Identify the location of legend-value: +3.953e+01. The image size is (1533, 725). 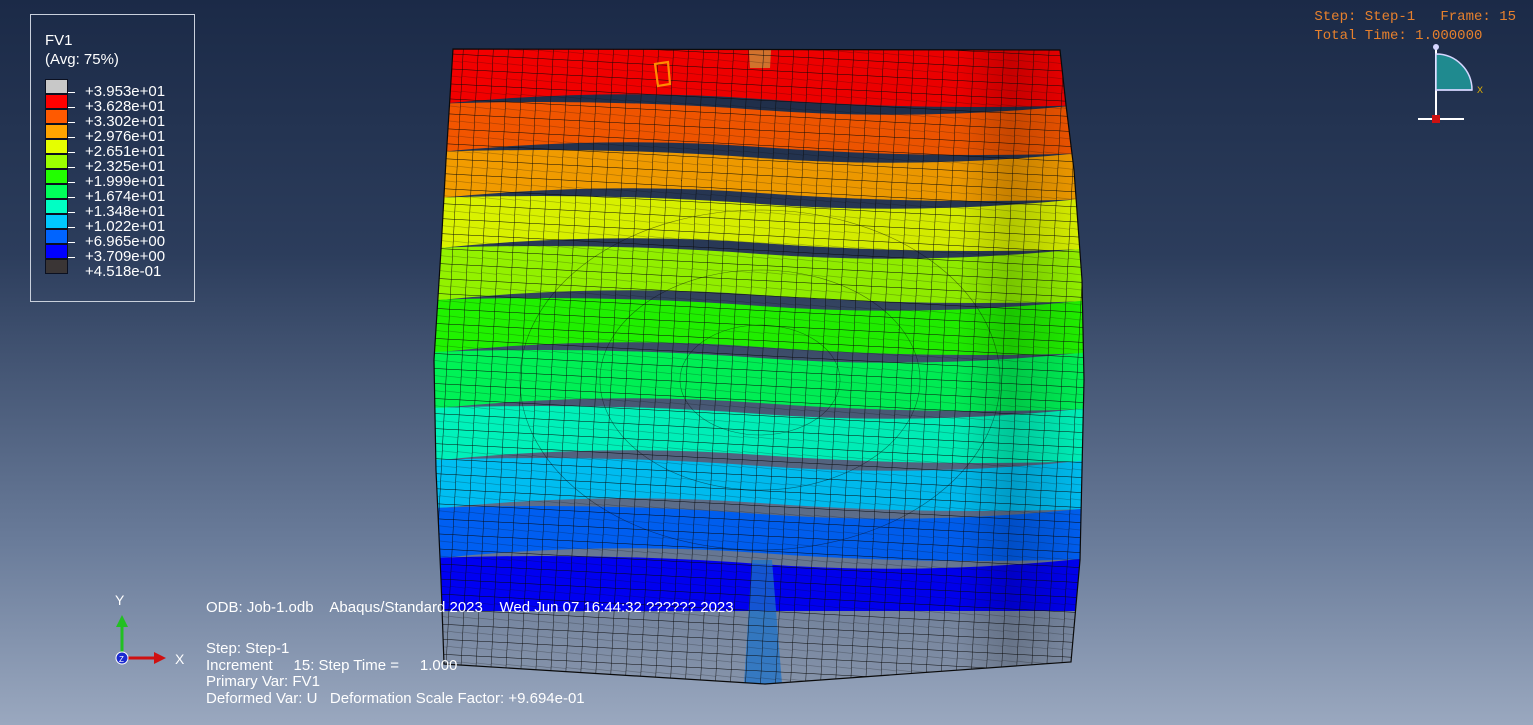
(125, 91).